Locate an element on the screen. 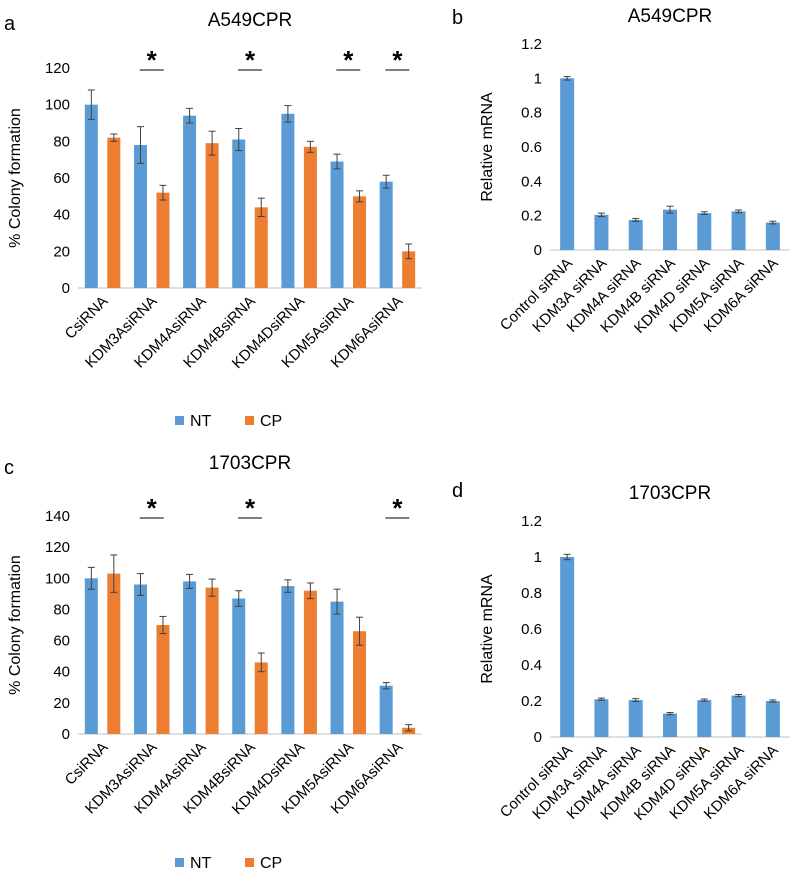 The height and width of the screenshot is (882, 800). y-tick-label: 140 is located at coordinates (57, 516).